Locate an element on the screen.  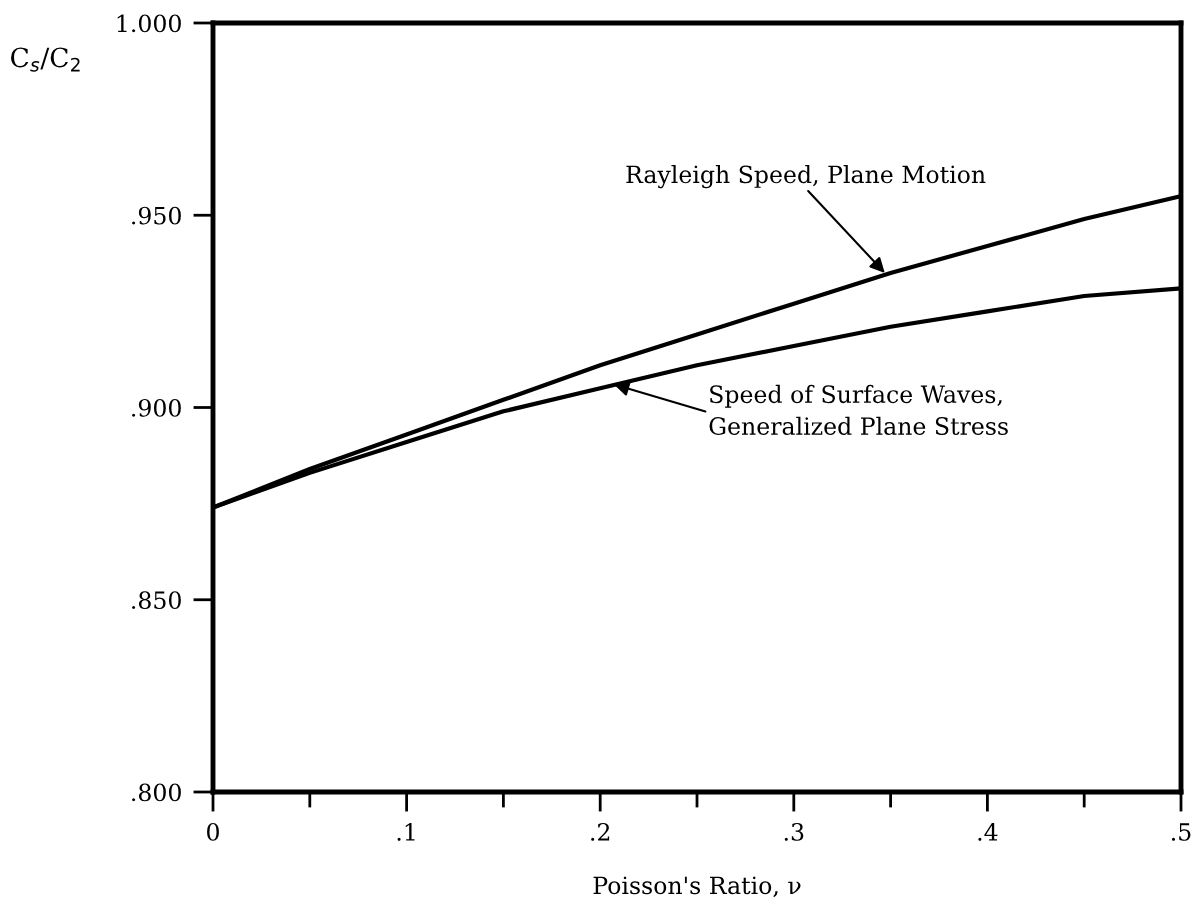
x-tick-label: .5 is located at coordinates (1181, 832).